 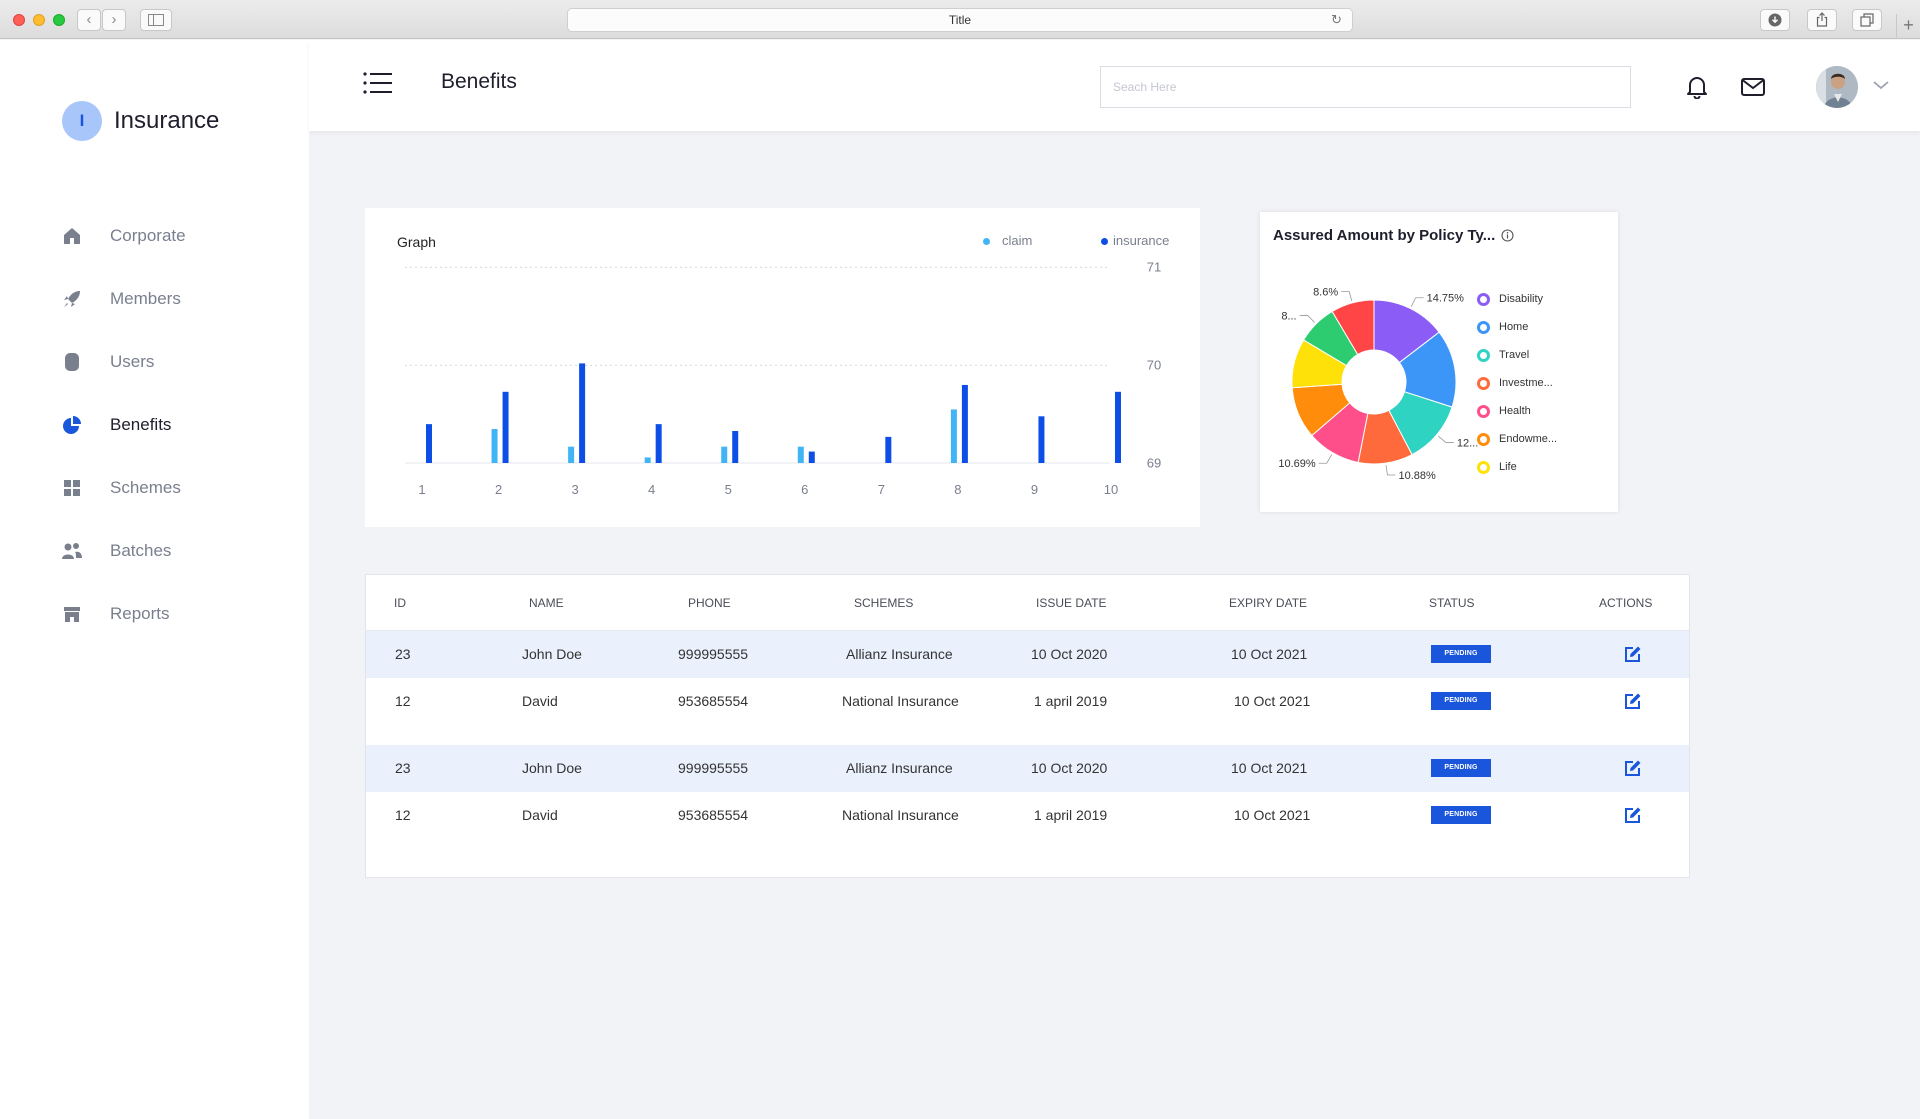 I want to click on home-icon, so click(x=72, y=236).